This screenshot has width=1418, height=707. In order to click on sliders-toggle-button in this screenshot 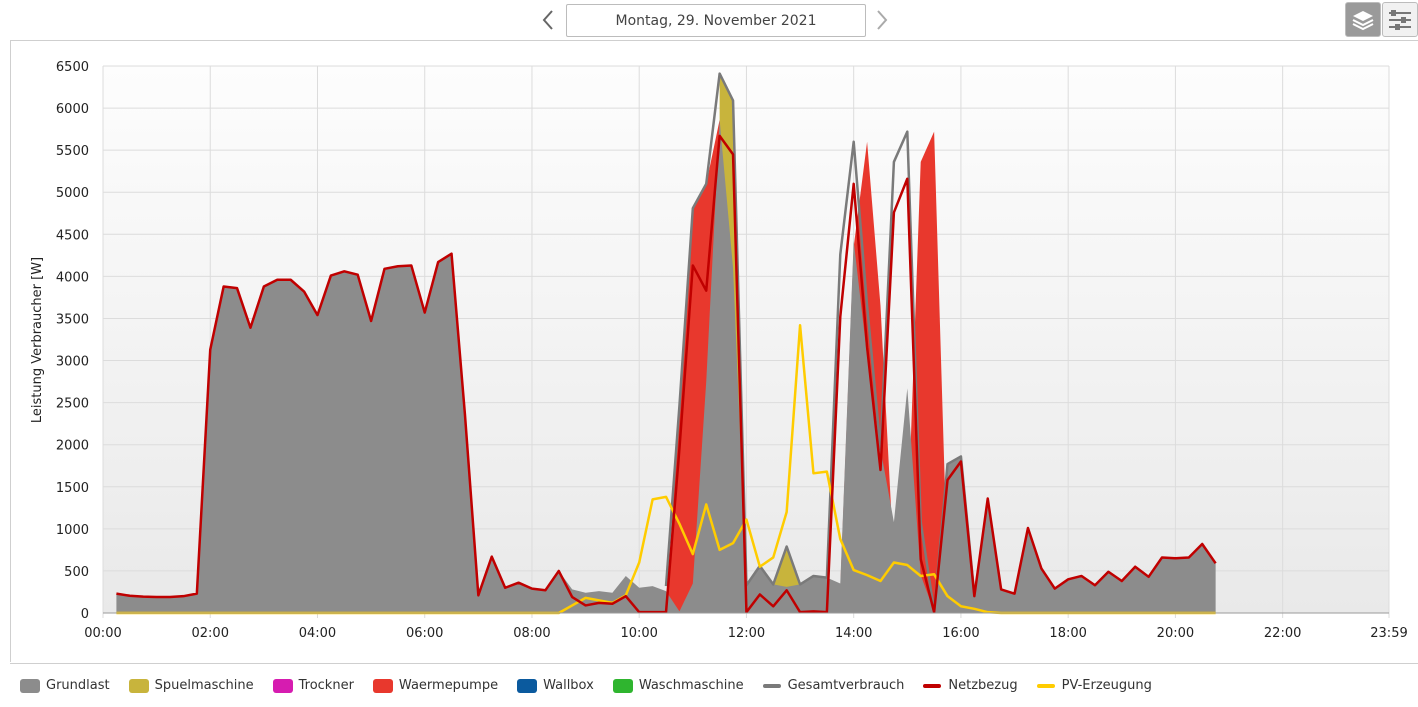, I will do `click(1400, 19)`.